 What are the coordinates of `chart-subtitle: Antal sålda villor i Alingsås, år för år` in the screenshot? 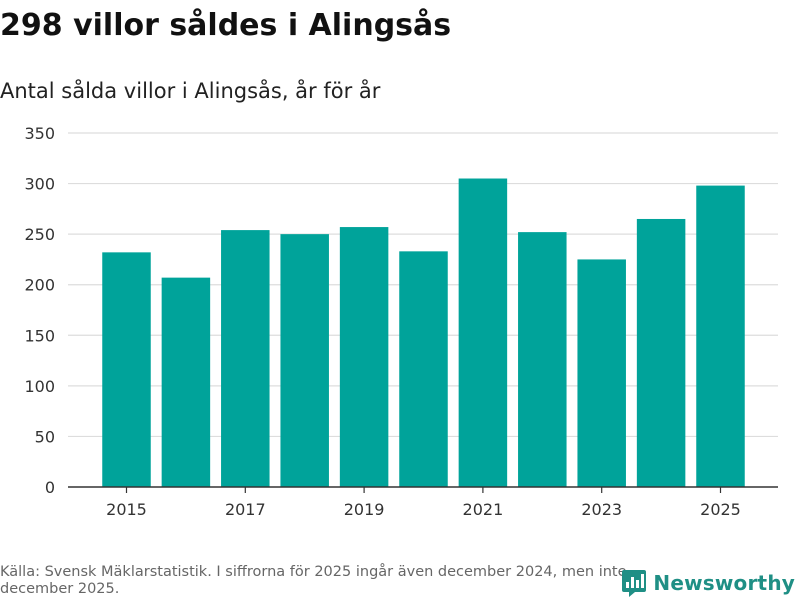 It's located at (190, 91).